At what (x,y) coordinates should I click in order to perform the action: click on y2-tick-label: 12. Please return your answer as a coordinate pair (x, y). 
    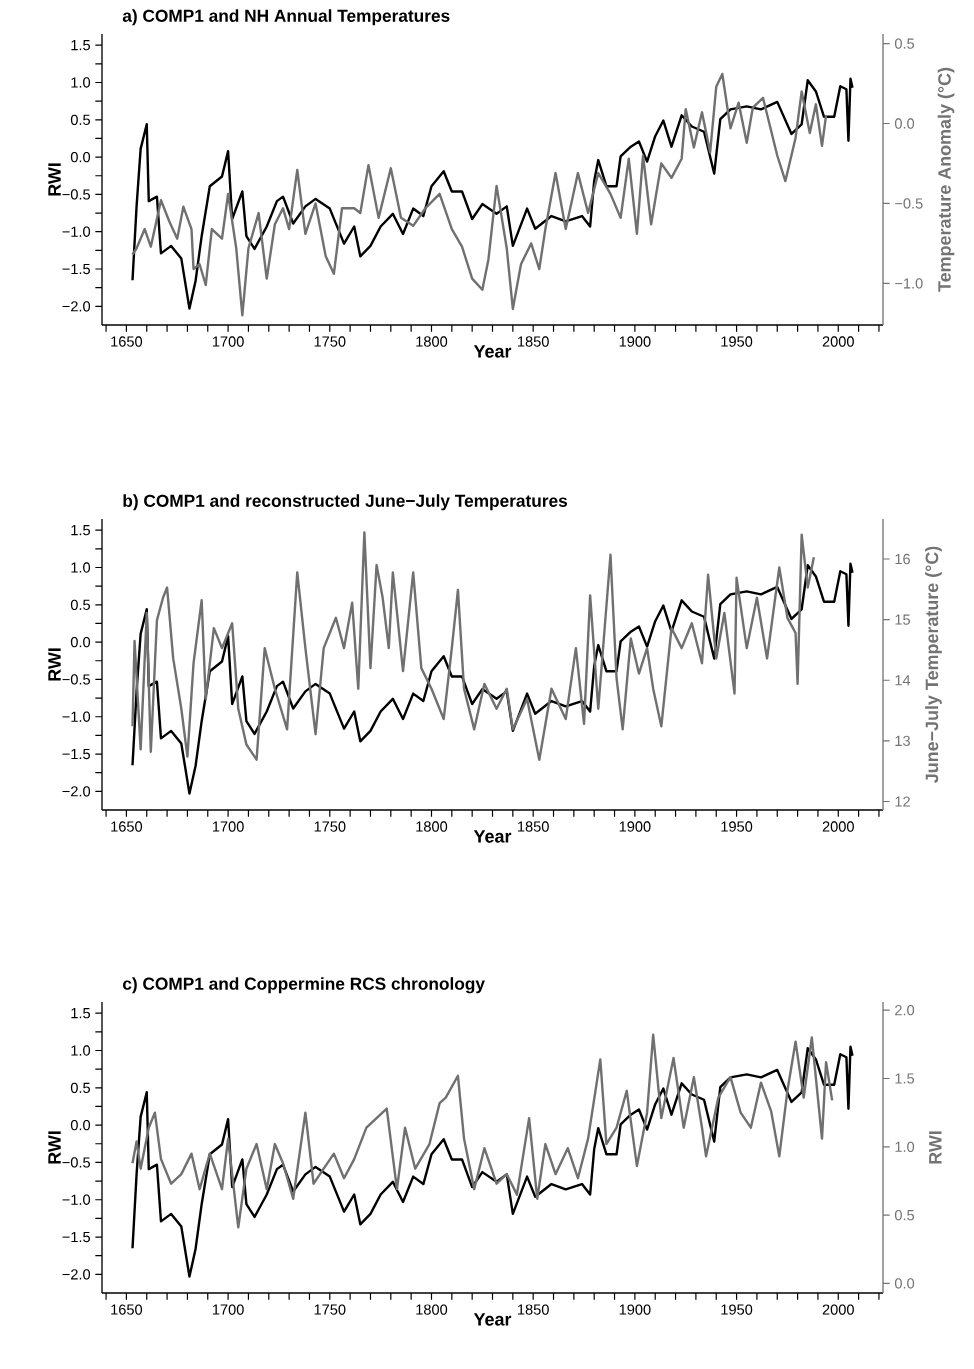
    Looking at the image, I should click on (902, 801).